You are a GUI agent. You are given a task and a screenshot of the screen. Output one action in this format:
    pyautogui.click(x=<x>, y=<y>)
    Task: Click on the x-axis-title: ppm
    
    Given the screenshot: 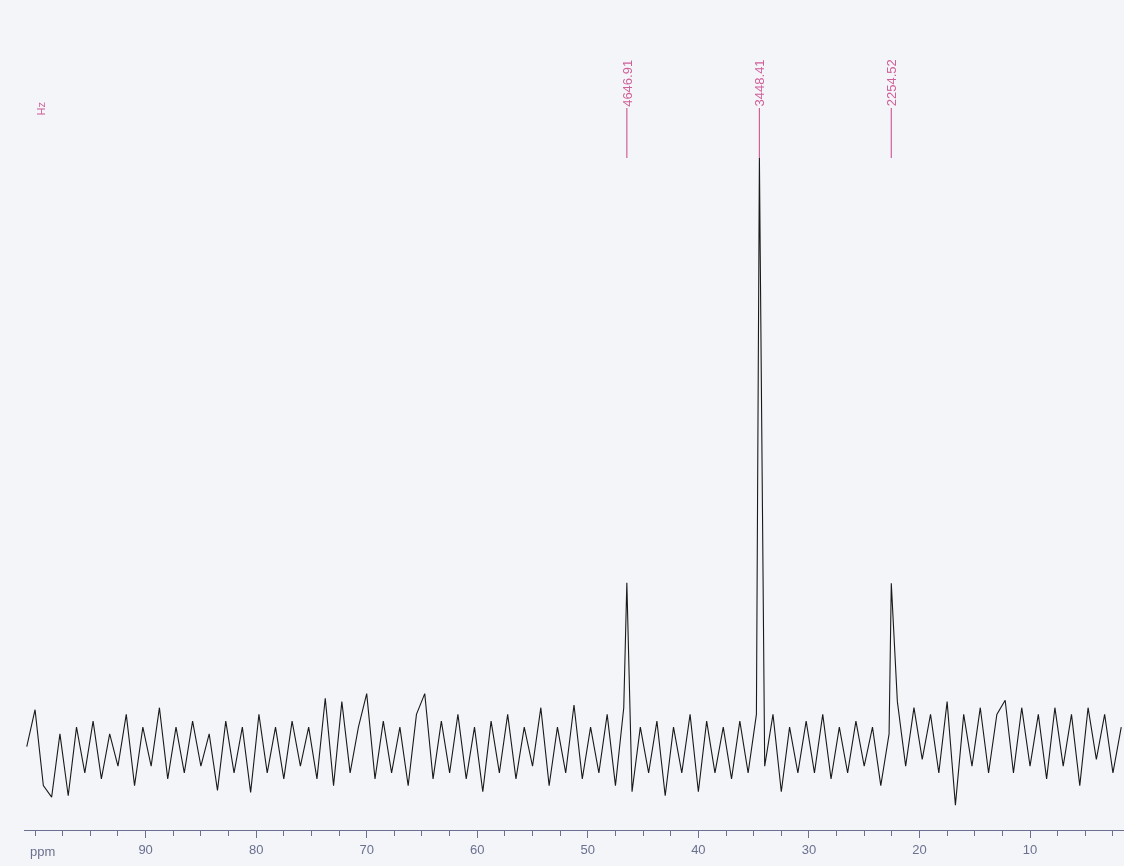 What is the action you would take?
    pyautogui.click(x=43, y=851)
    